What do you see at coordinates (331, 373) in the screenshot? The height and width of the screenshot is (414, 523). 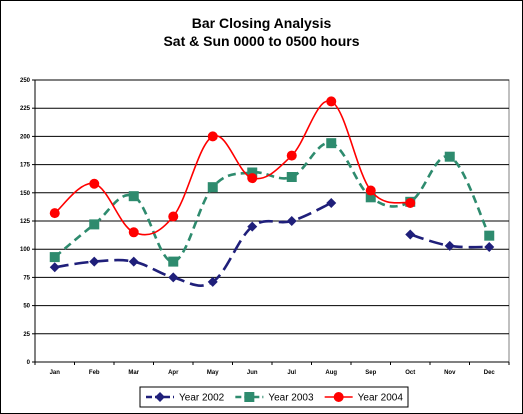 I see `x-tick-label: Aug` at bounding box center [331, 373].